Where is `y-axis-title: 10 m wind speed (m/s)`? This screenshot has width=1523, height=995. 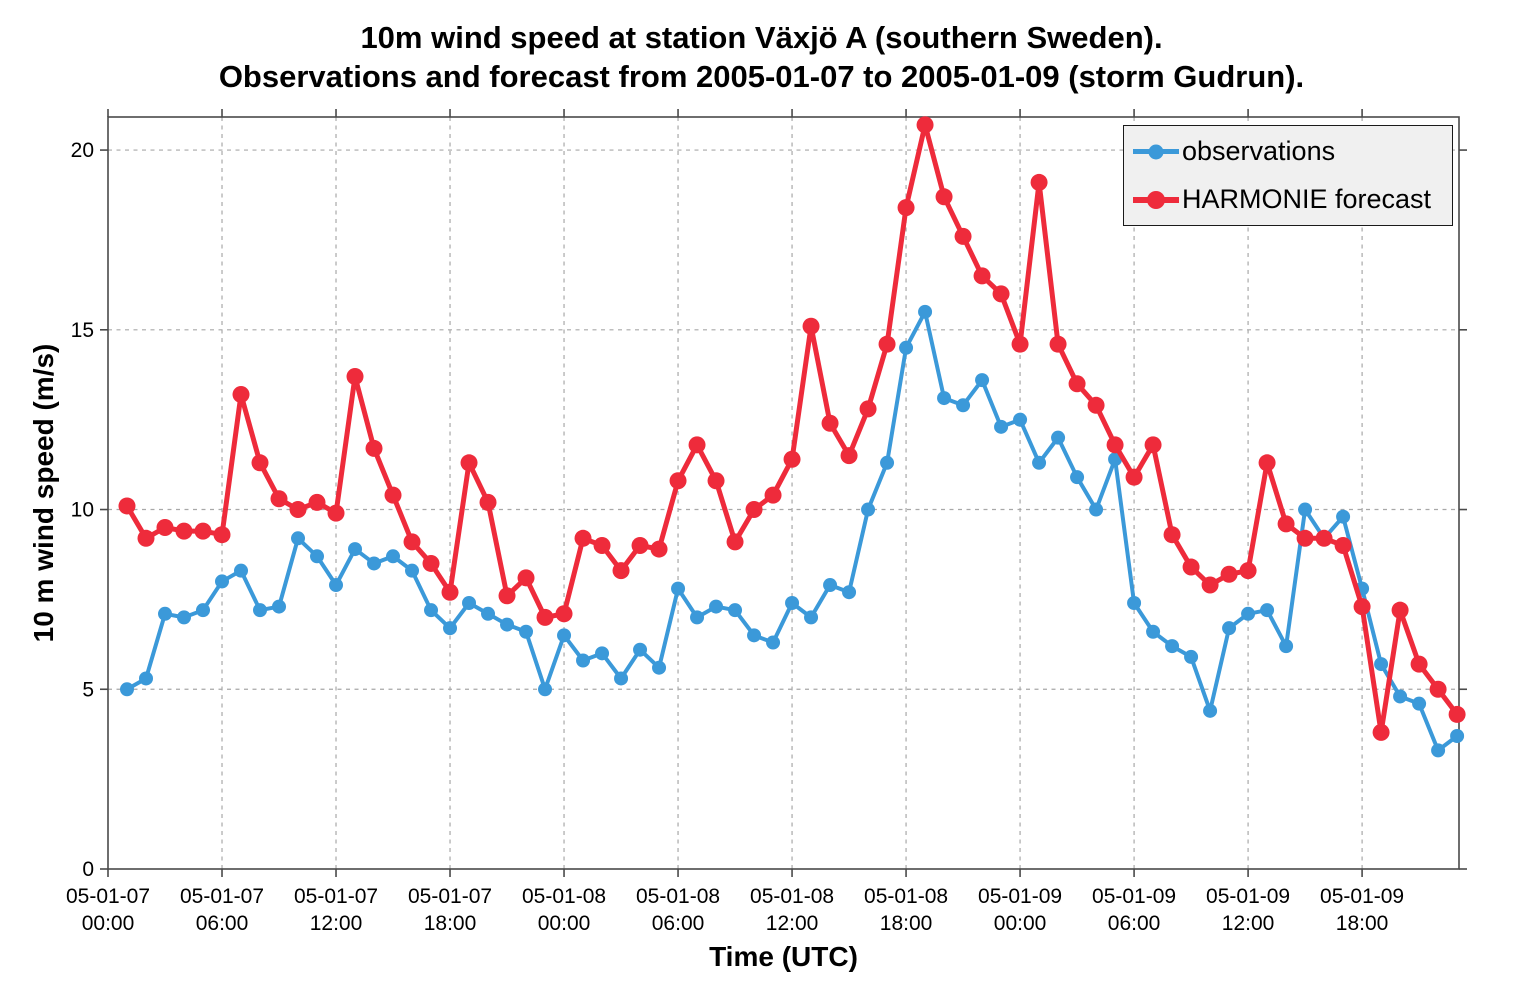 y-axis-title: 10 m wind speed (m/s) is located at coordinates (43, 493).